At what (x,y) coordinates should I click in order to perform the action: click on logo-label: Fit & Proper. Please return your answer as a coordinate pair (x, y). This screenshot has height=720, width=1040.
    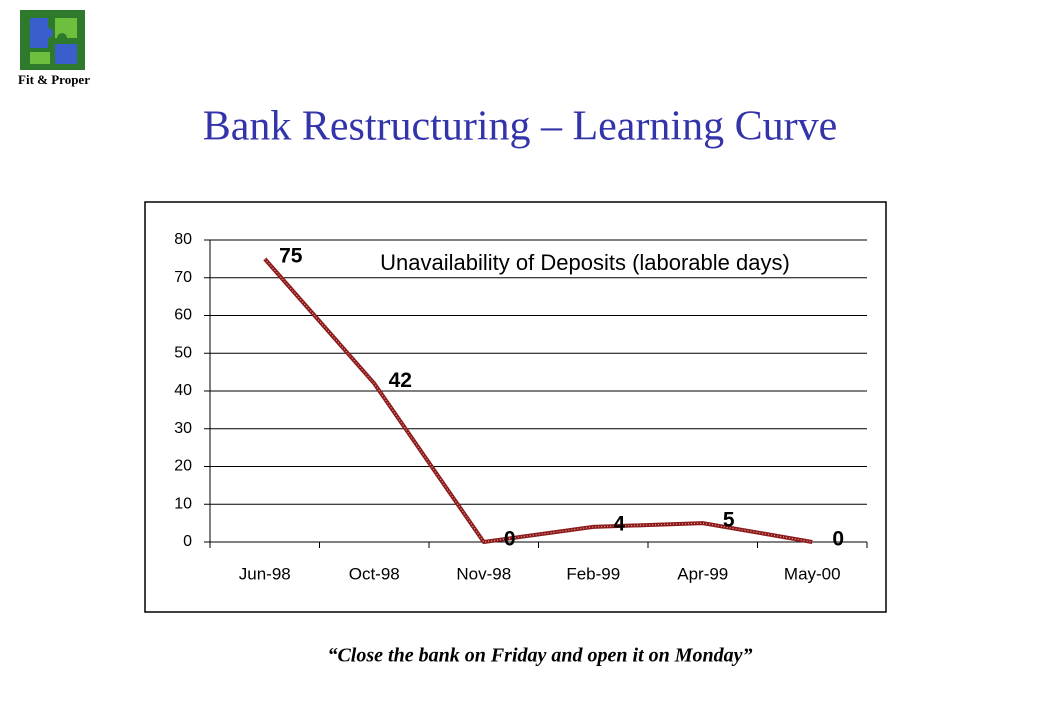
    Looking at the image, I should click on (54, 79).